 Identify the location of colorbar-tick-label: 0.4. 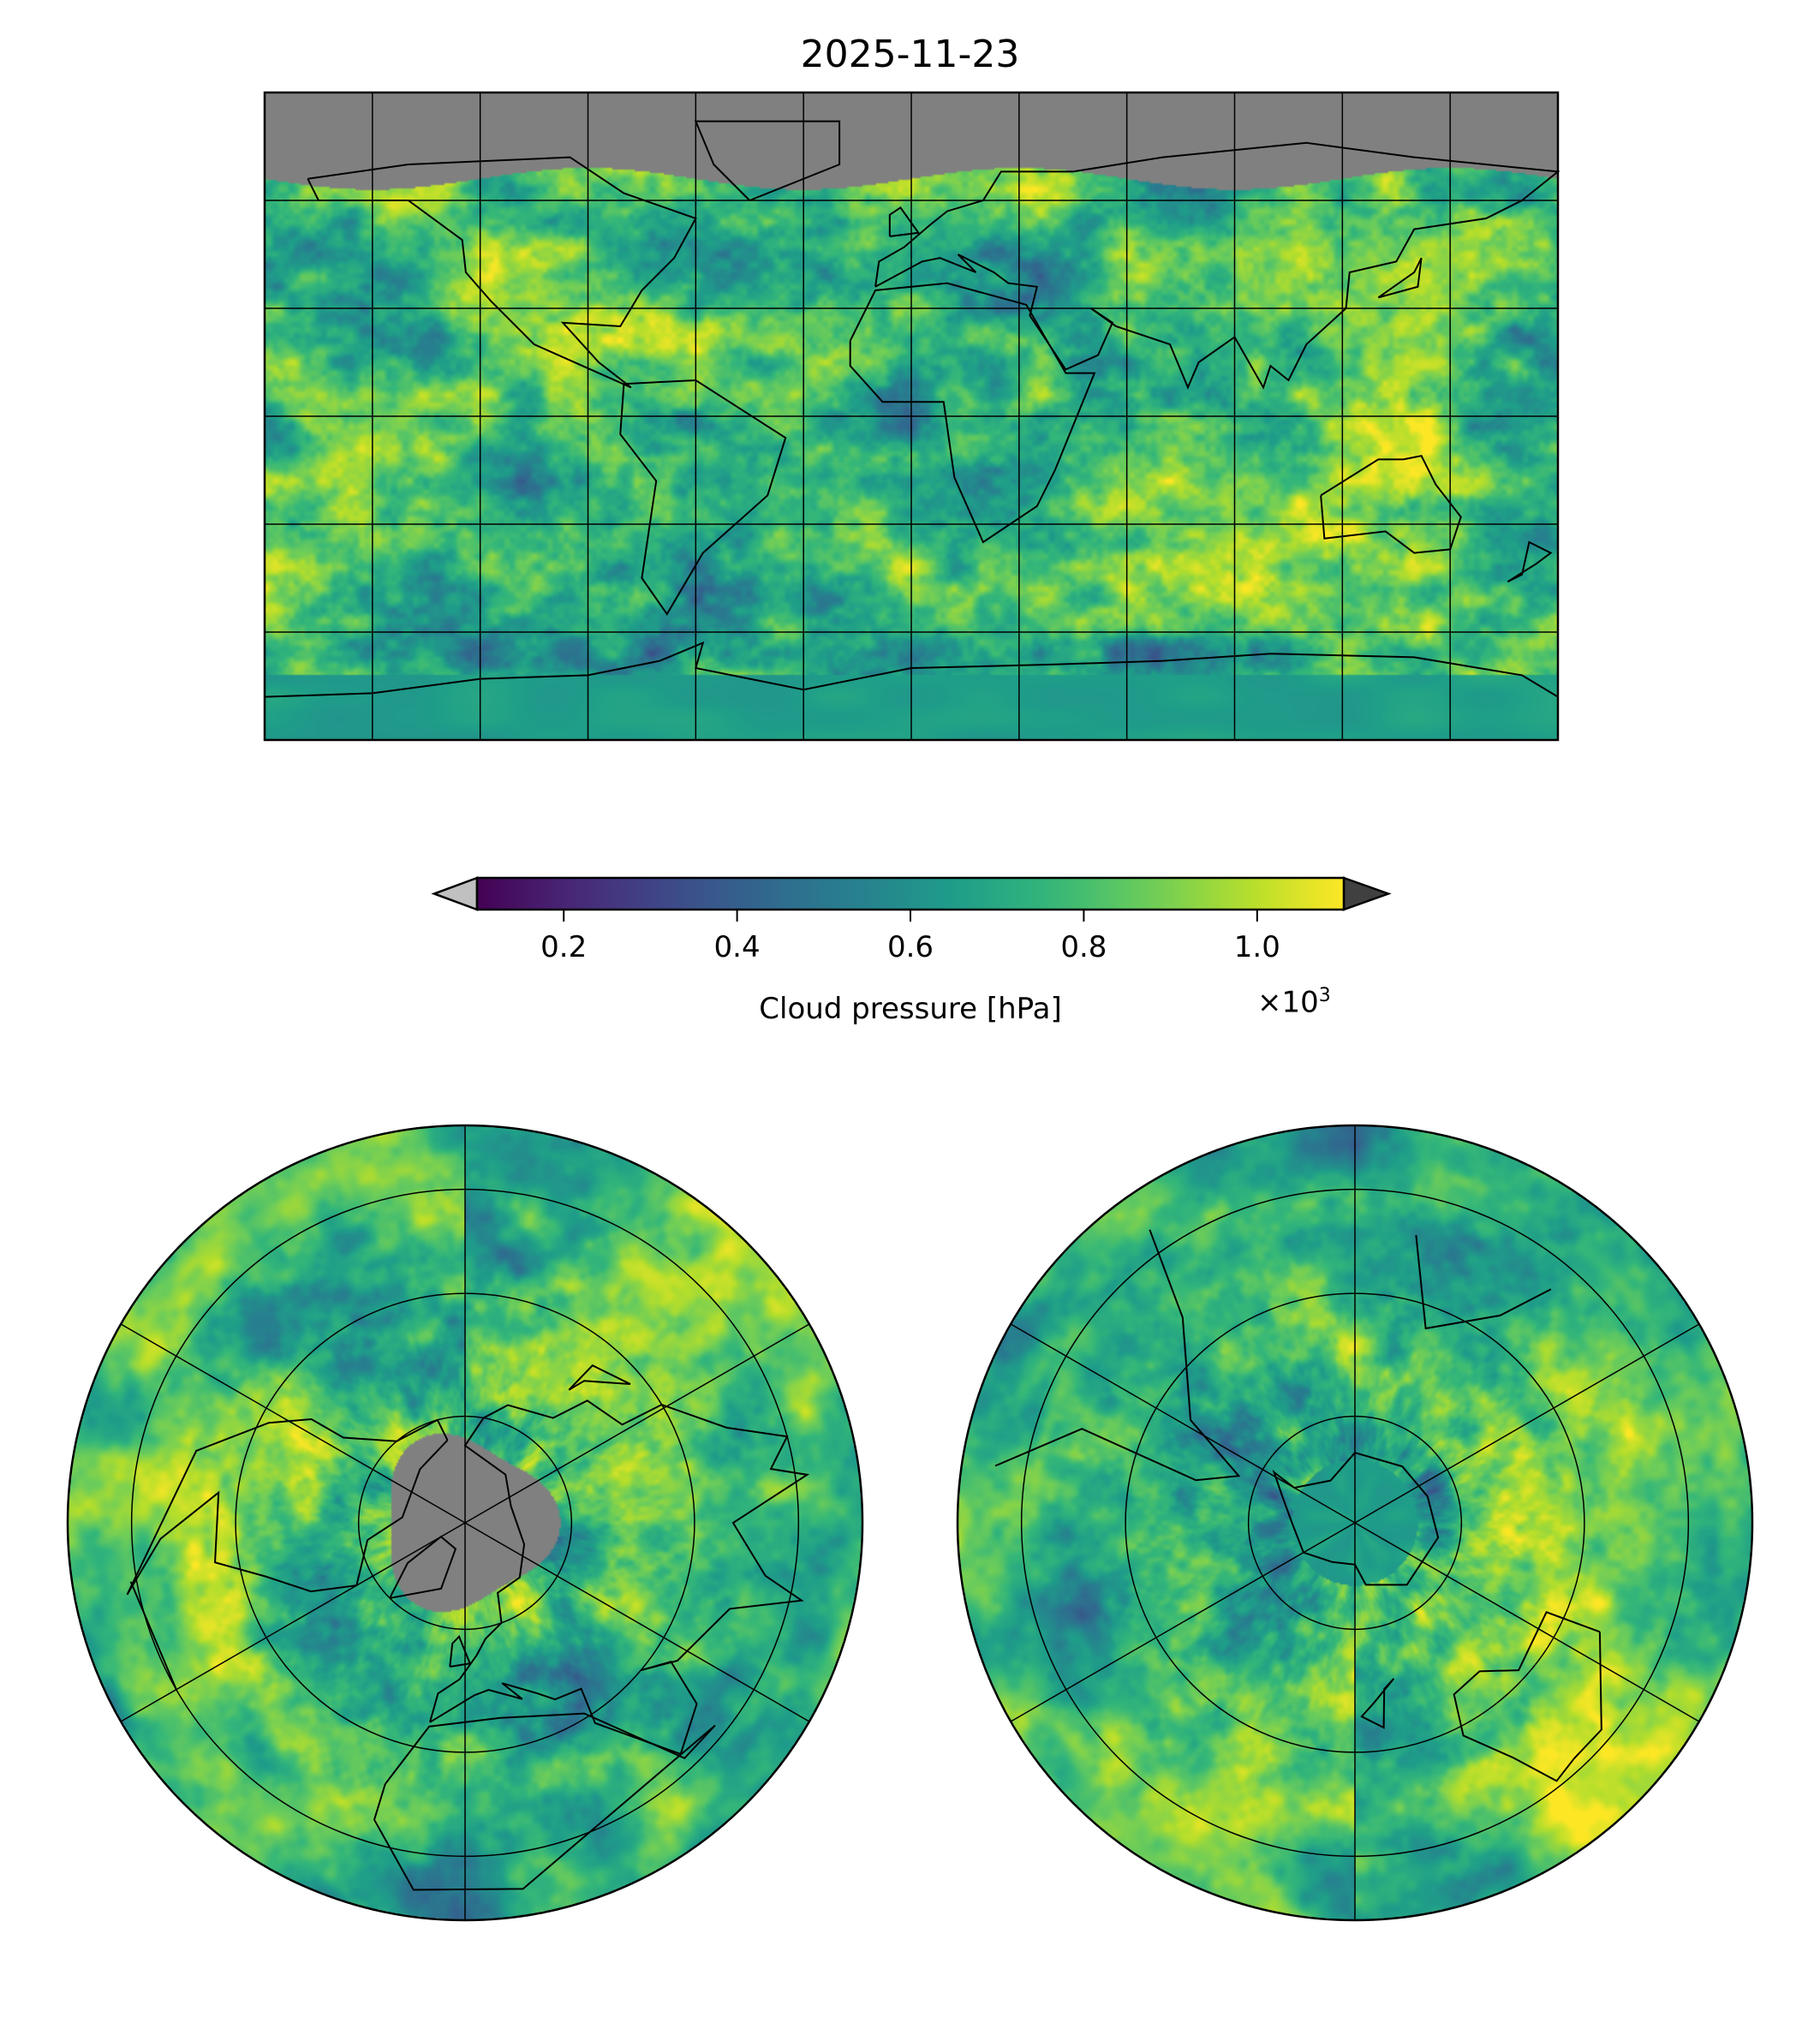
(737, 947).